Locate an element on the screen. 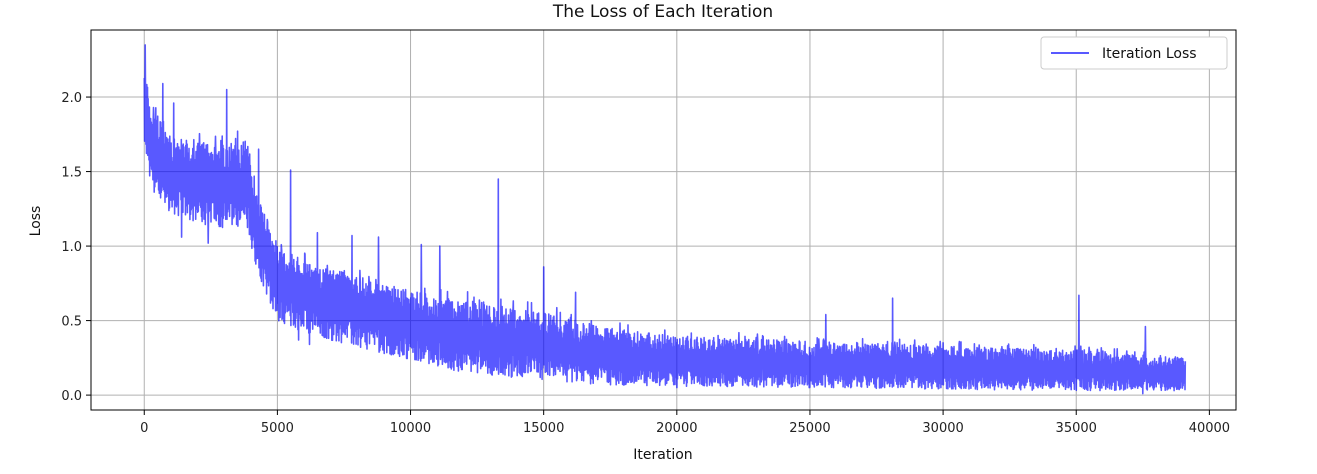 This screenshot has width=1317, height=474. legend-label-iteration-loss: Iteration Loss is located at coordinates (1149, 54).